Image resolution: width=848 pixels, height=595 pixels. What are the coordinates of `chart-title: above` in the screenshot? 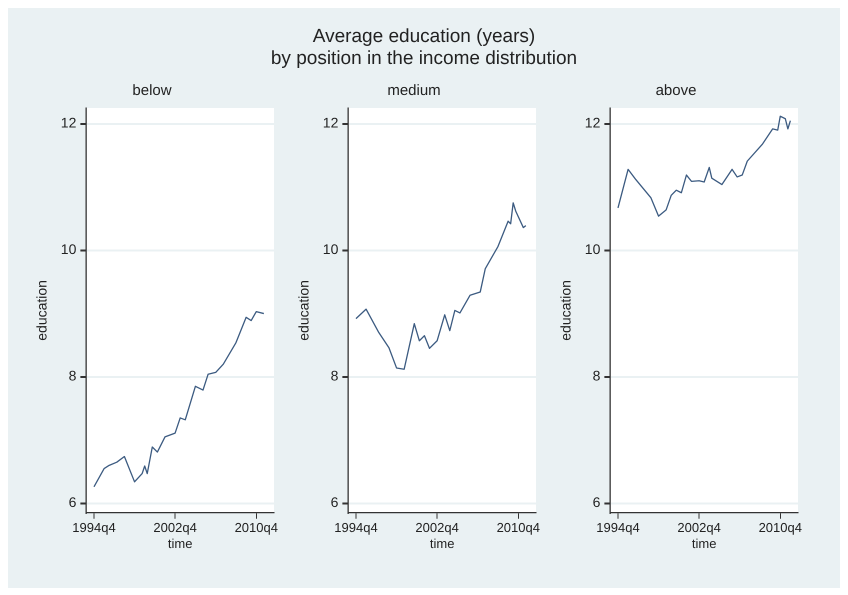 It's located at (676, 91).